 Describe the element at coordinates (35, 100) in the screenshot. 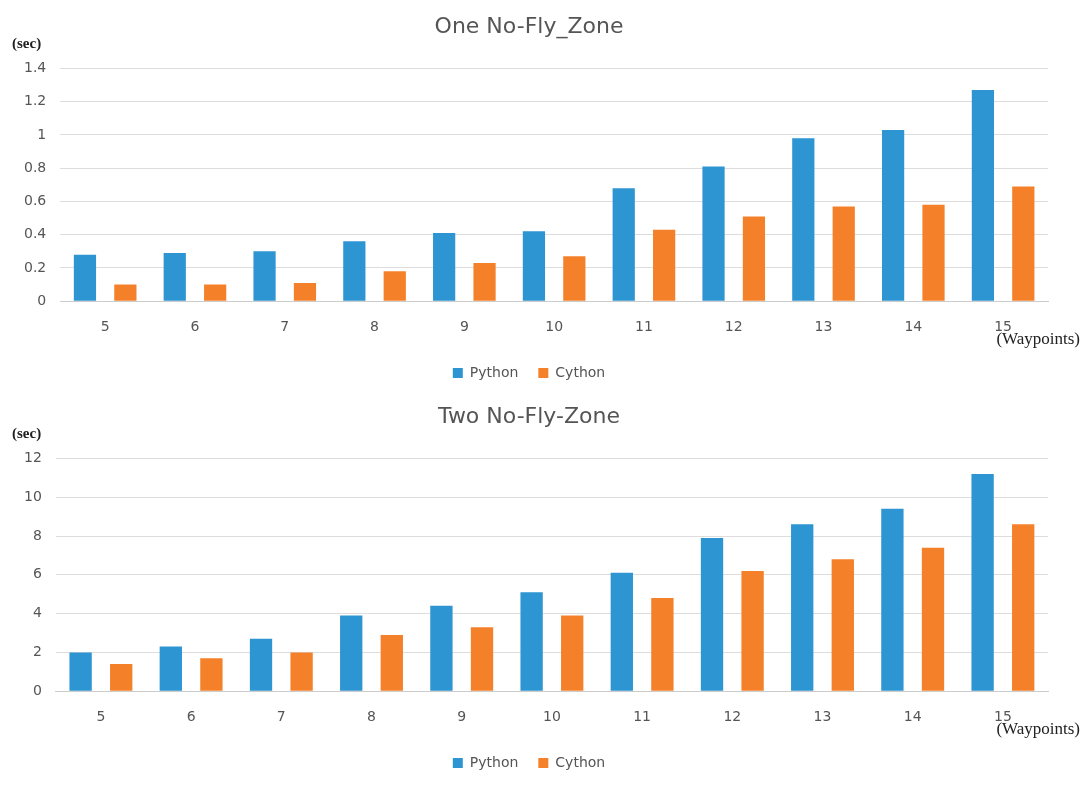

I see `y-tick-label: 1.2` at that location.